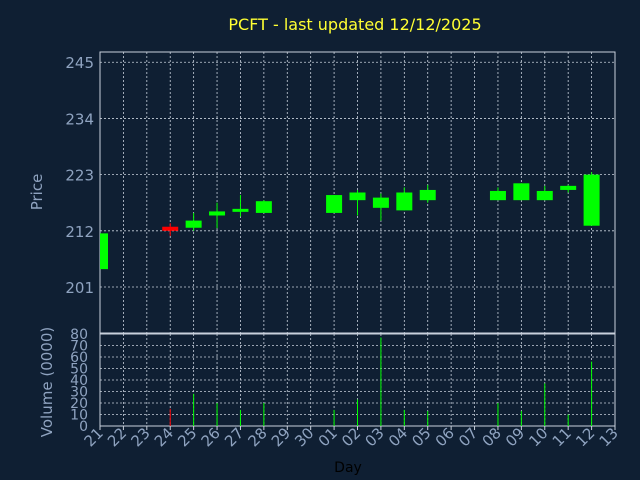  What do you see at coordinates (79, 347) in the screenshot?
I see `volume-tick-label: 70` at bounding box center [79, 347].